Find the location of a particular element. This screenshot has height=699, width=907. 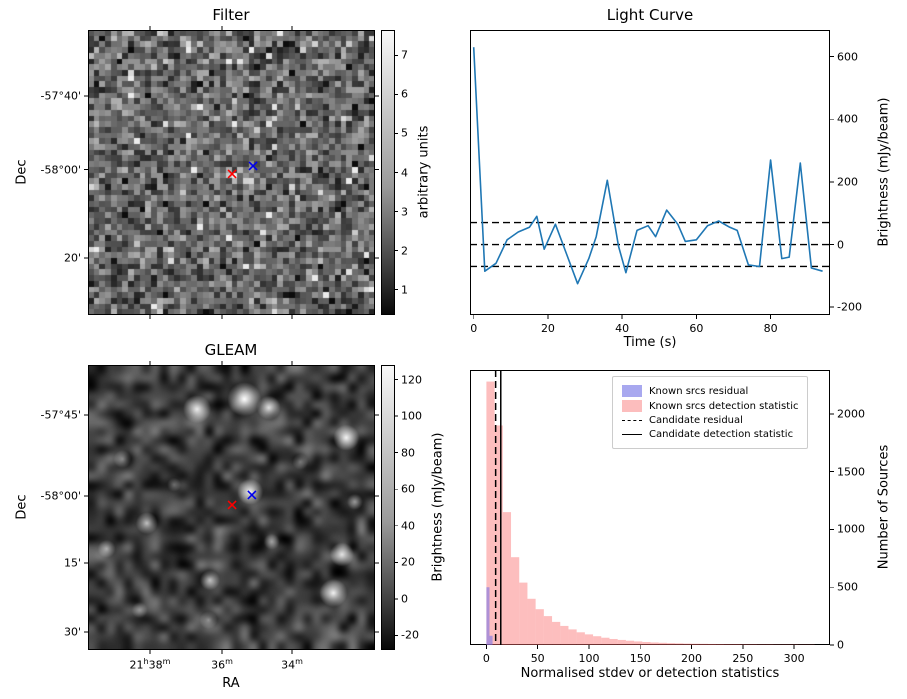

filter-colorbar is located at coordinates (388, 172).